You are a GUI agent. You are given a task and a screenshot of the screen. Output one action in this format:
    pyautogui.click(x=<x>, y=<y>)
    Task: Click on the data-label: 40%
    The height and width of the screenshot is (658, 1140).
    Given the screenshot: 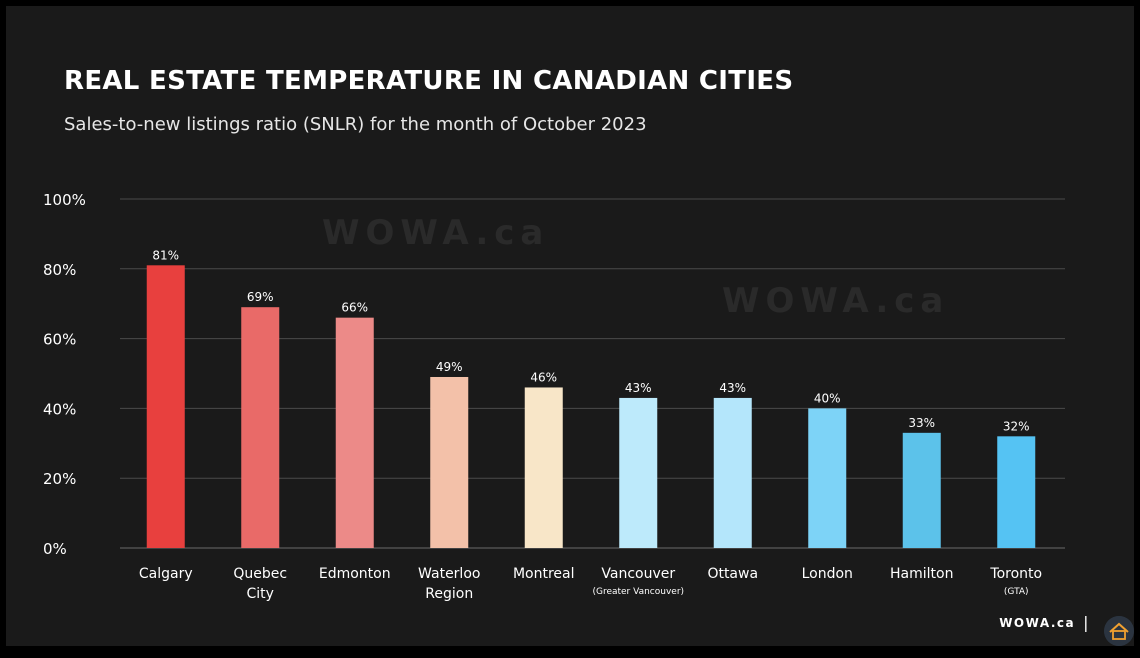 What is the action you would take?
    pyautogui.click(x=827, y=398)
    